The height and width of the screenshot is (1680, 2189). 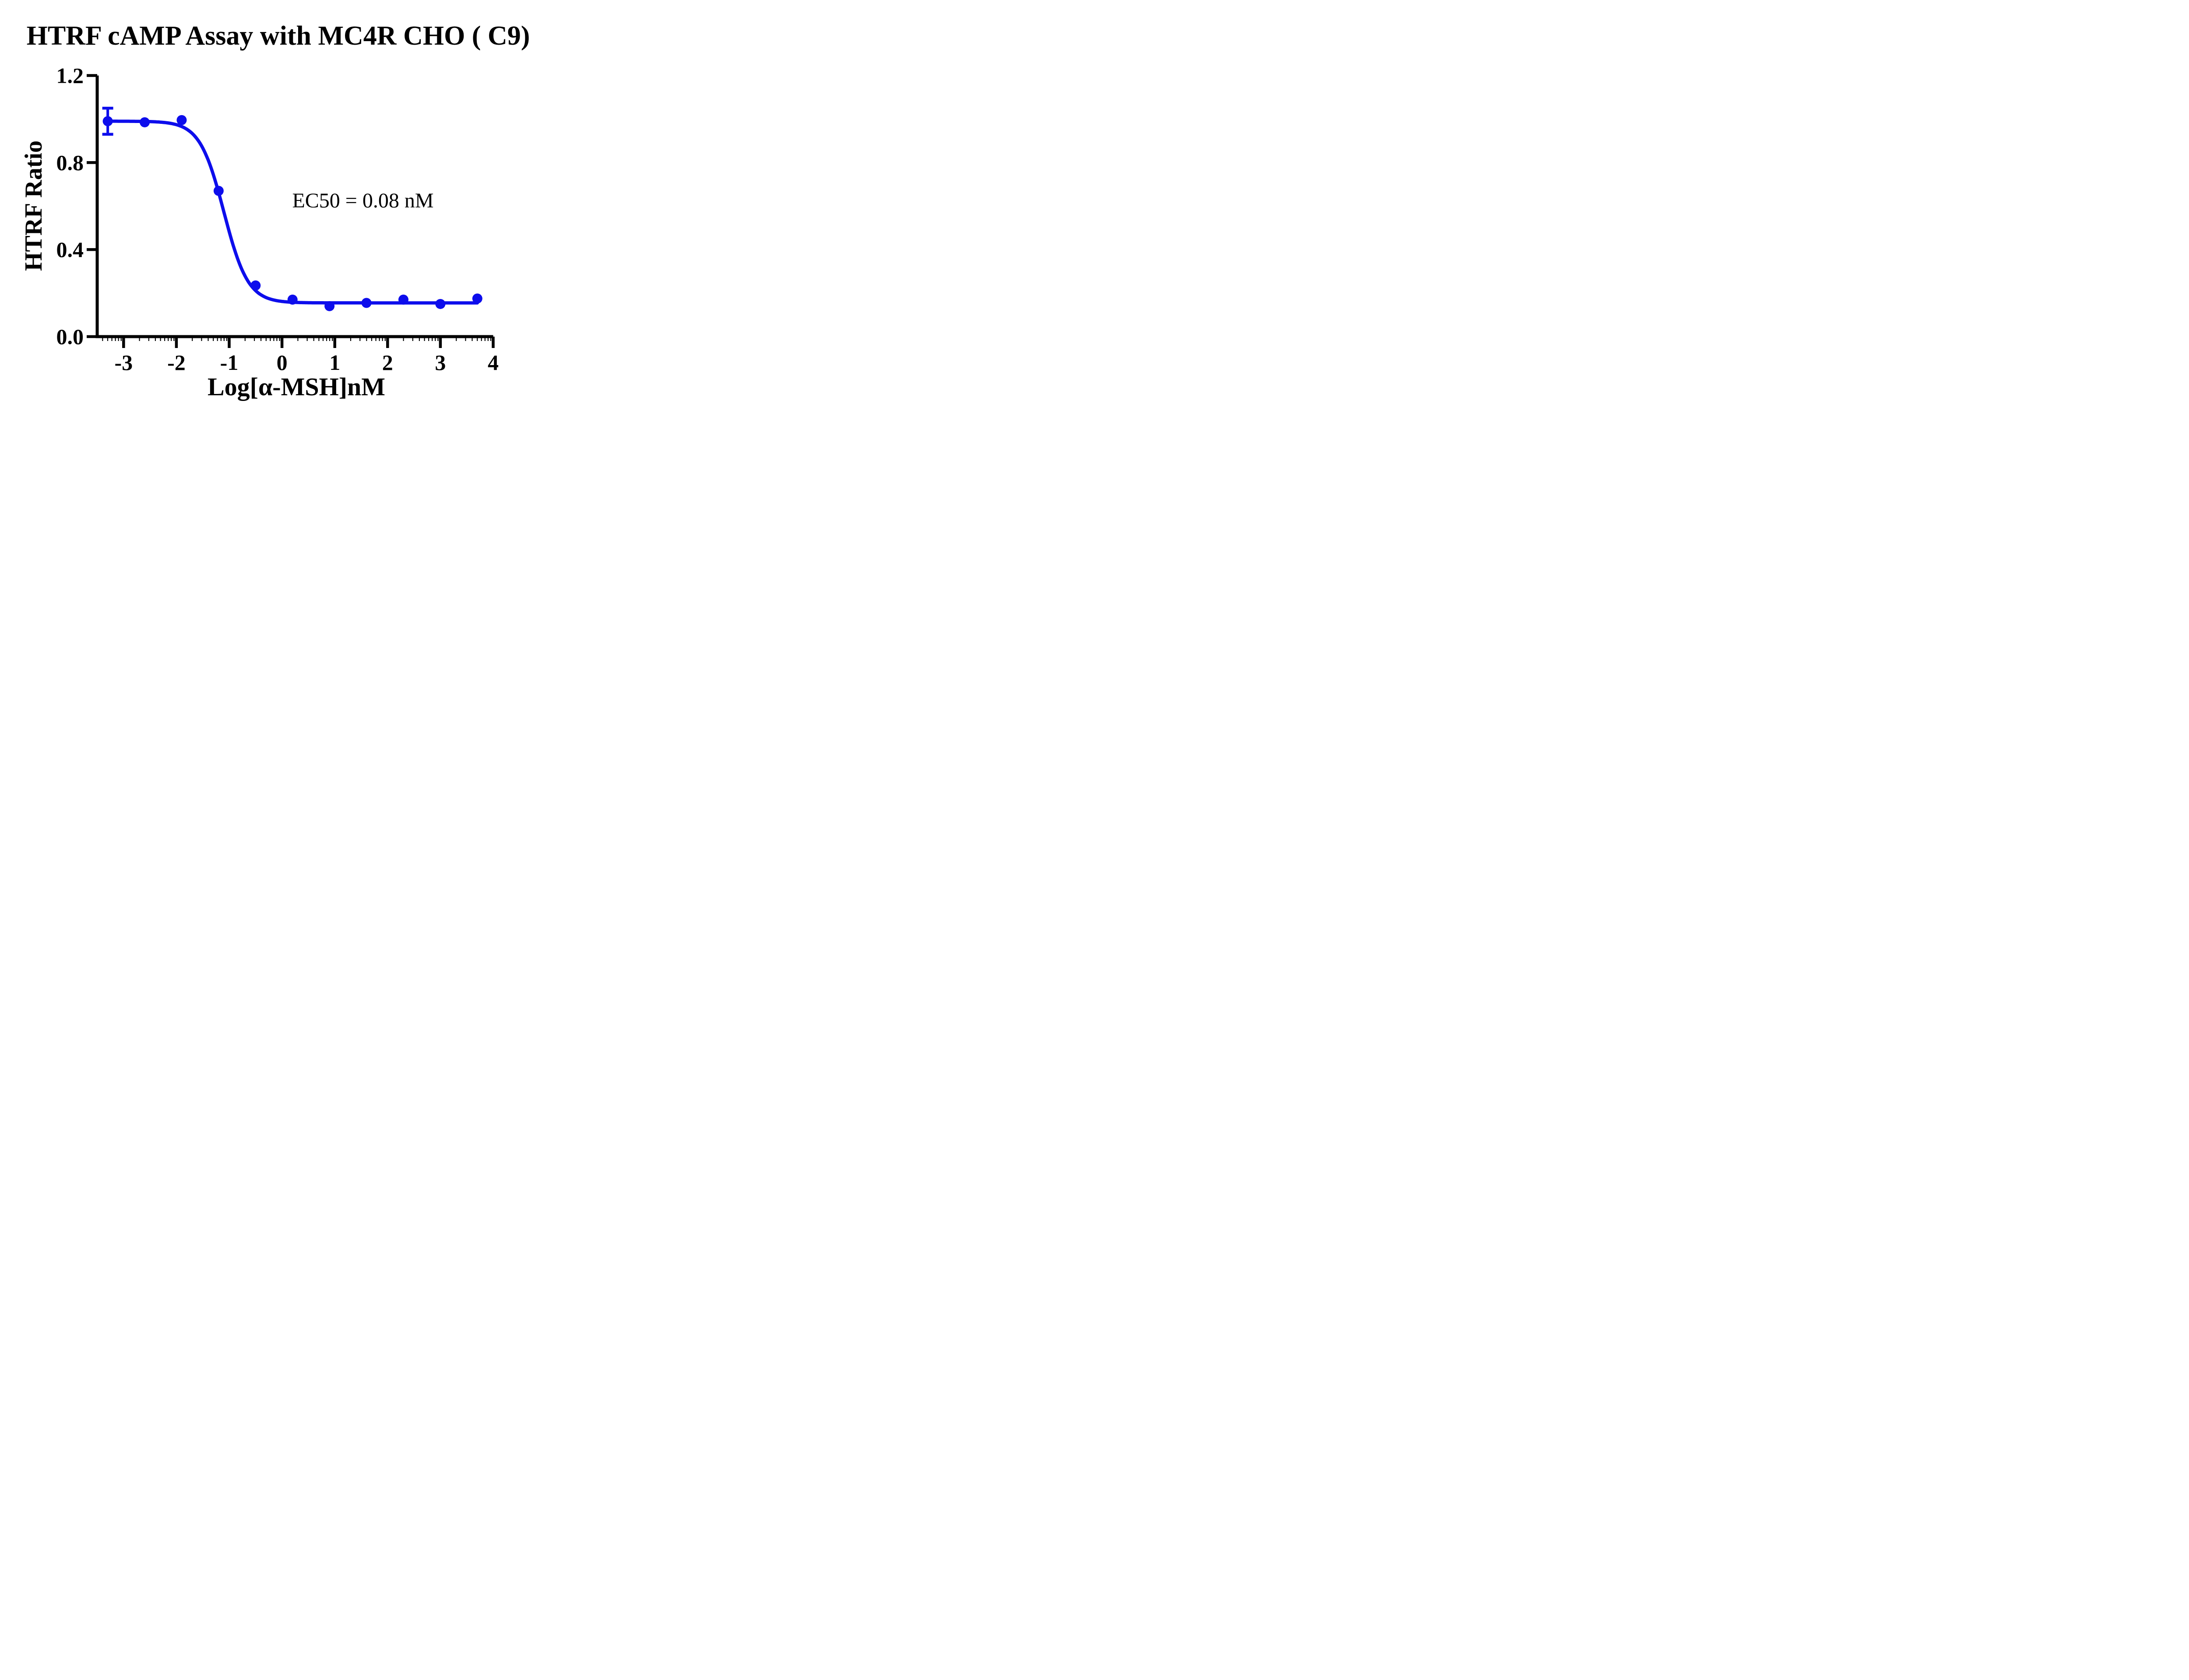 I want to click on y-tick-label: 0.4, so click(x=70, y=249).